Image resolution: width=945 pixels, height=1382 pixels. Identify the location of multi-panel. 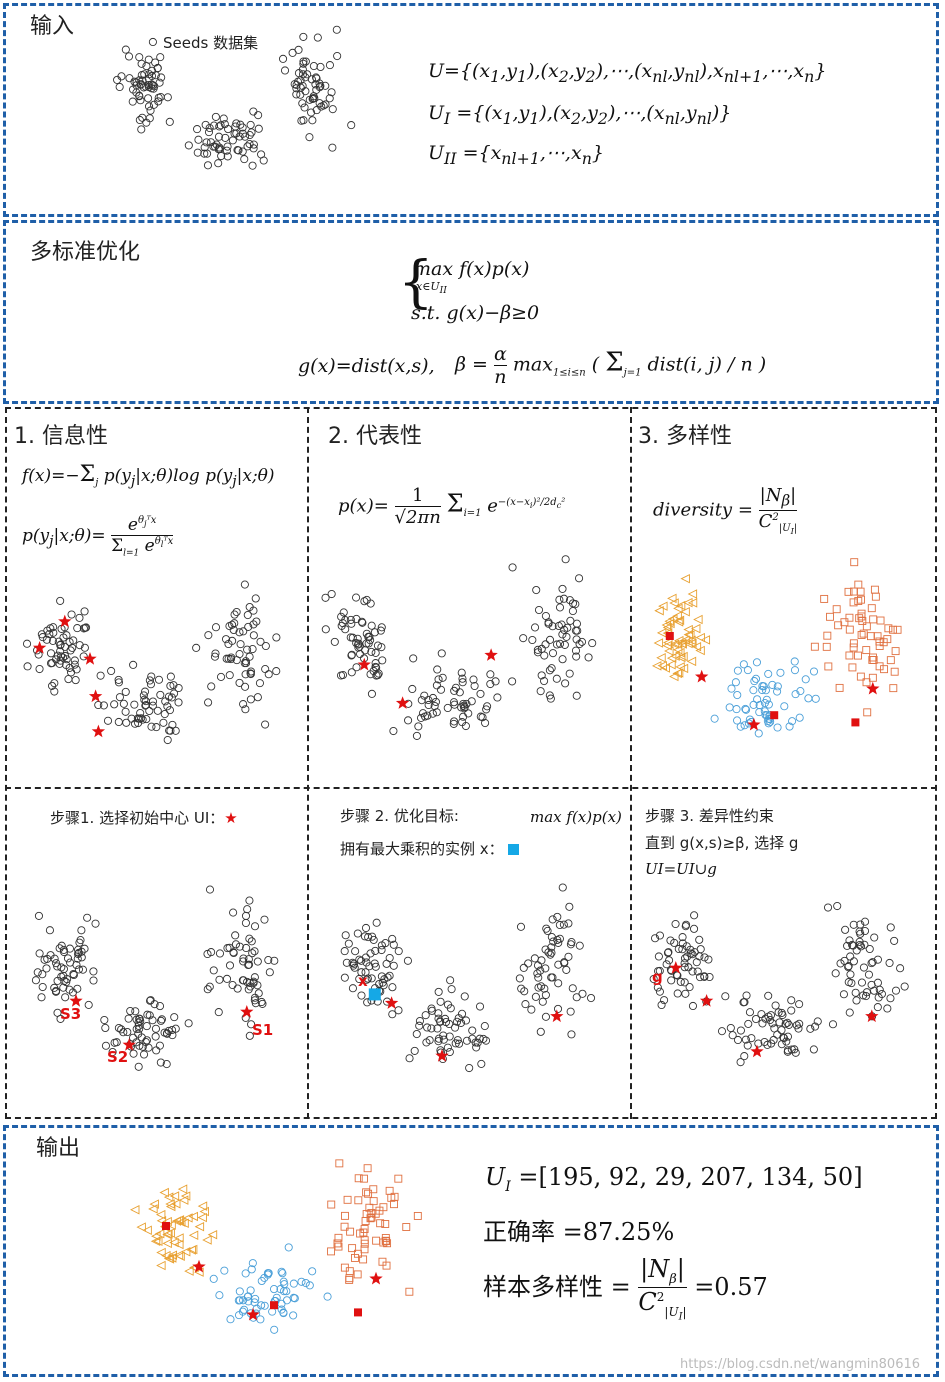
(471, 312).